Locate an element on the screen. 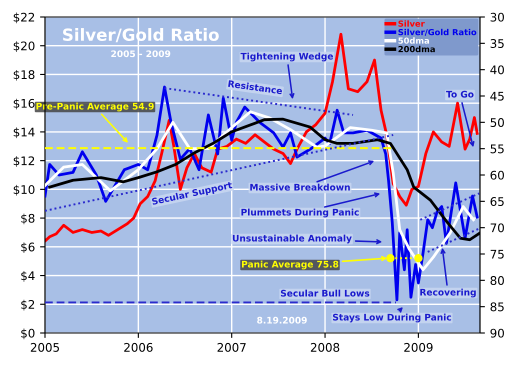 The image size is (517, 368). y-tick-label: $8 is located at coordinates (27, 219).